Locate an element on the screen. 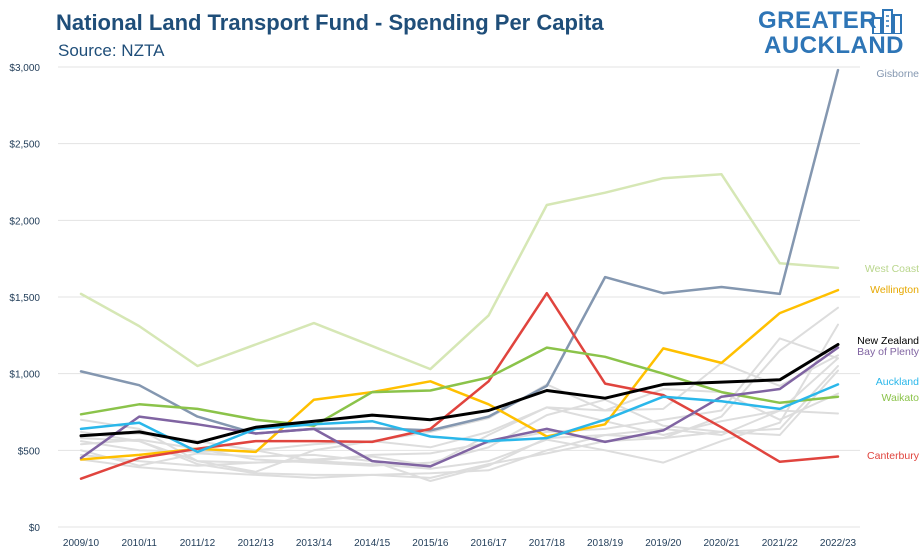 This screenshot has width=923, height=560. series-label-bay-of-plenty: Bay of Plenty is located at coordinates (888, 352).